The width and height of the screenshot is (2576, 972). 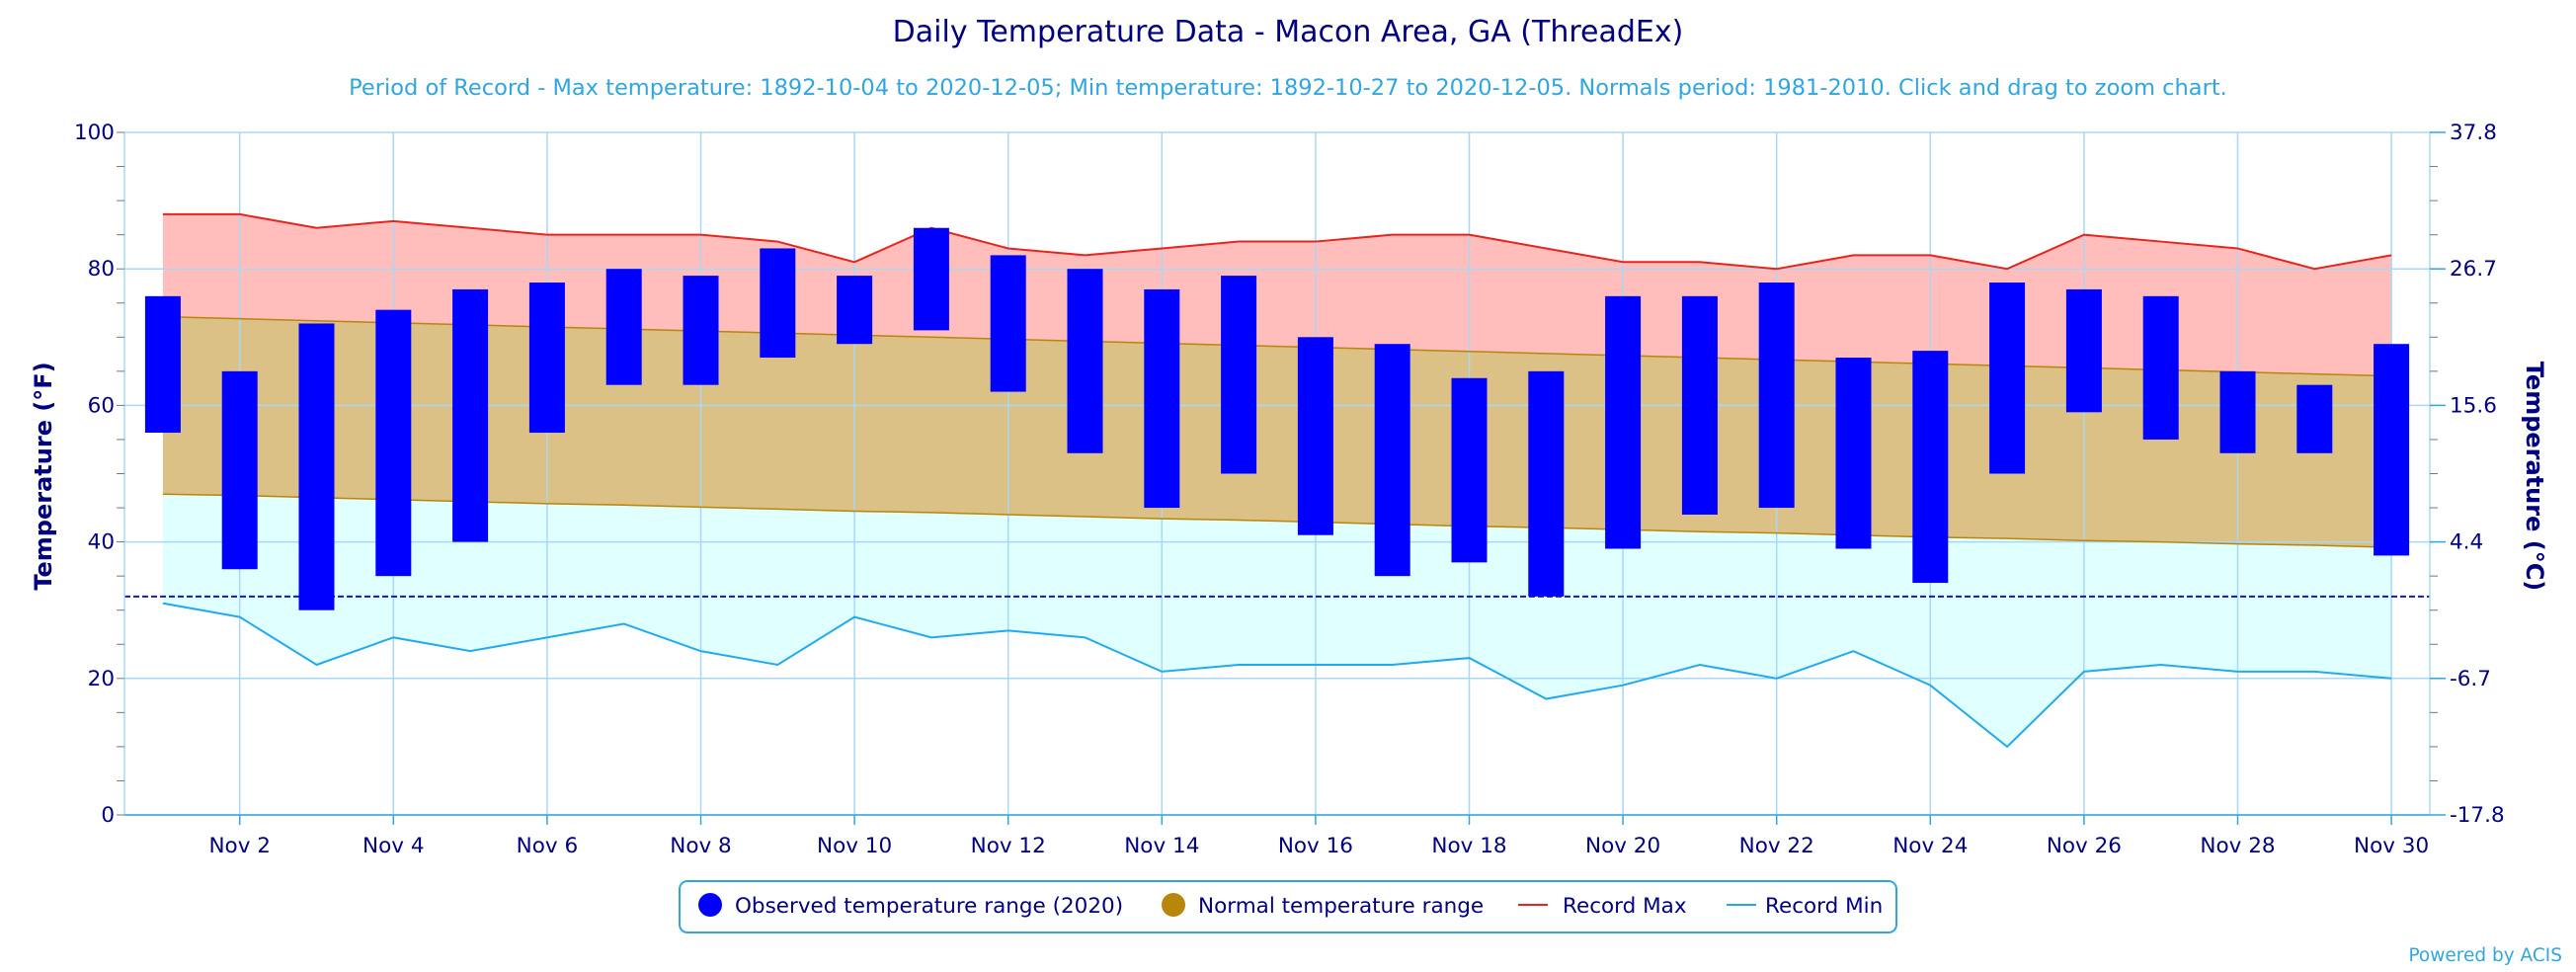 I want to click on x-tick-label: Nov 16, so click(x=1315, y=846).